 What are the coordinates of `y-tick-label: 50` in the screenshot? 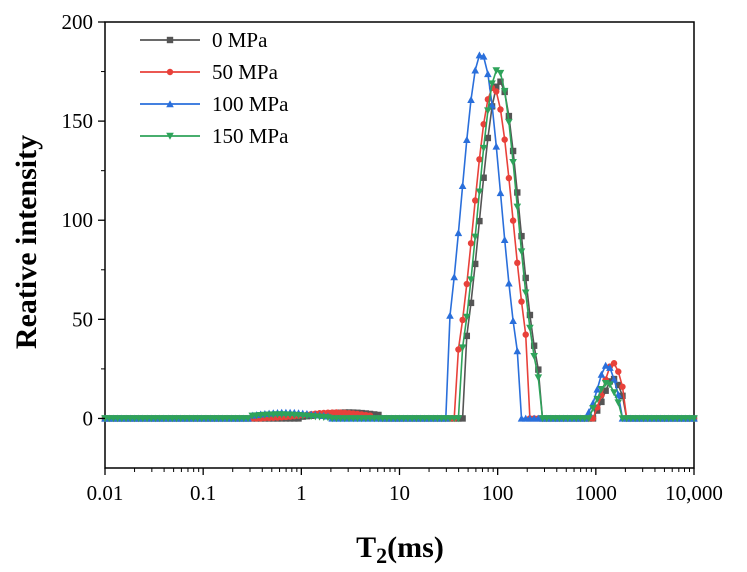 It's located at (82, 319).